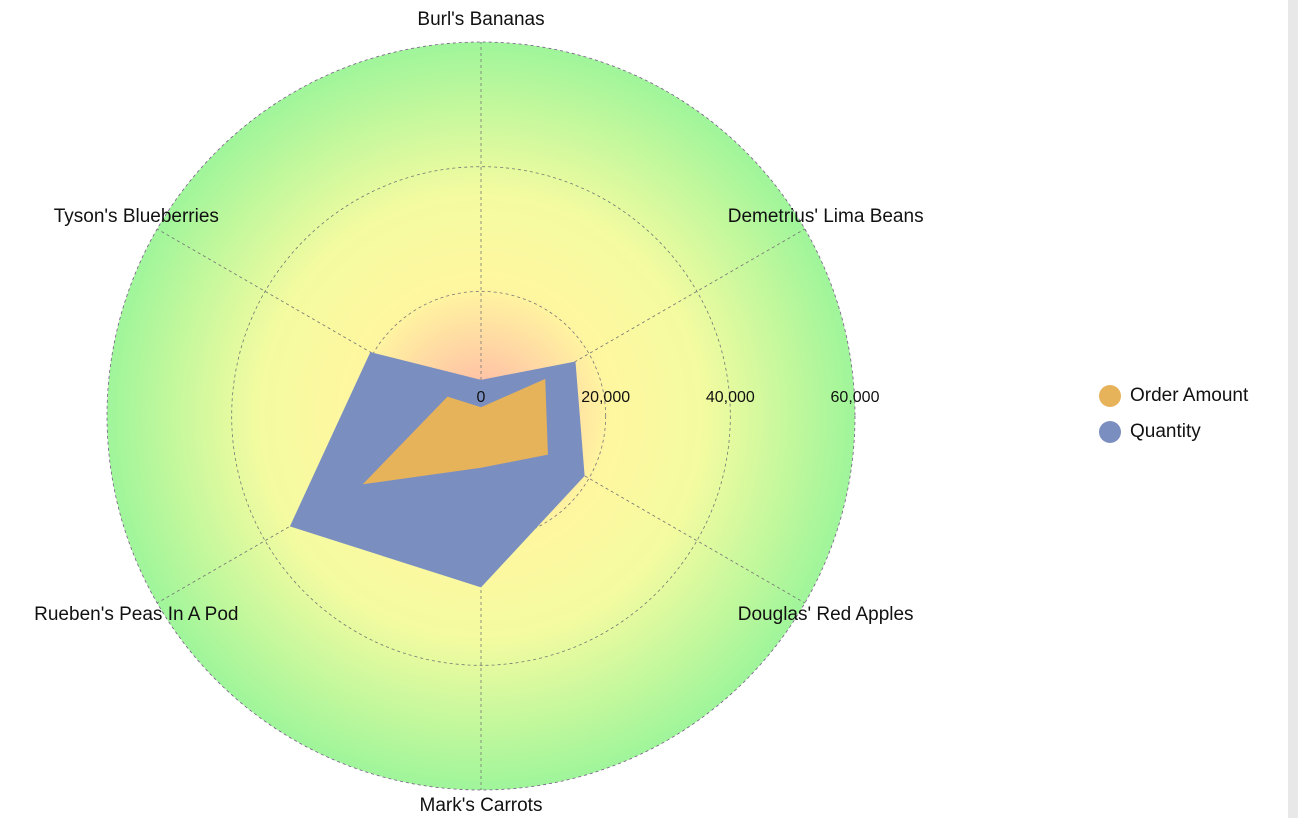 The image size is (1298, 823). What do you see at coordinates (1189, 395) in the screenshot?
I see `legend-label: Order Amount` at bounding box center [1189, 395].